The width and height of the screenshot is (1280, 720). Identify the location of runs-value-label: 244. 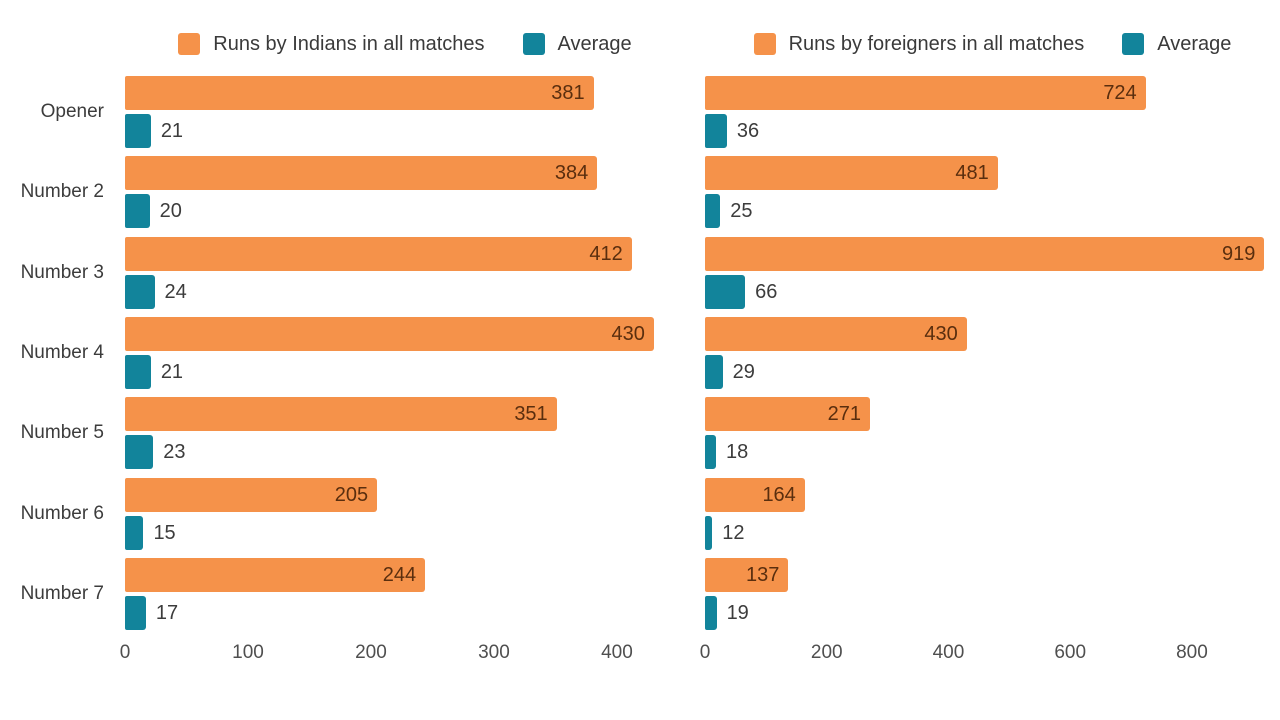
(399, 574).